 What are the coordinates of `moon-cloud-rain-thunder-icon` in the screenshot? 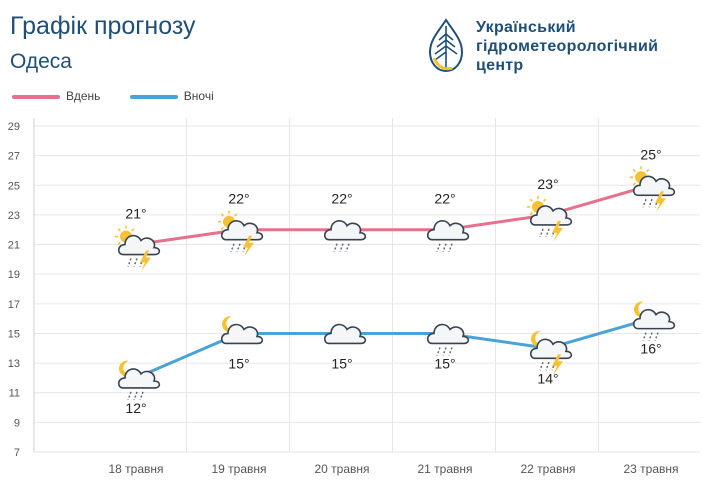 It's located at (551, 353).